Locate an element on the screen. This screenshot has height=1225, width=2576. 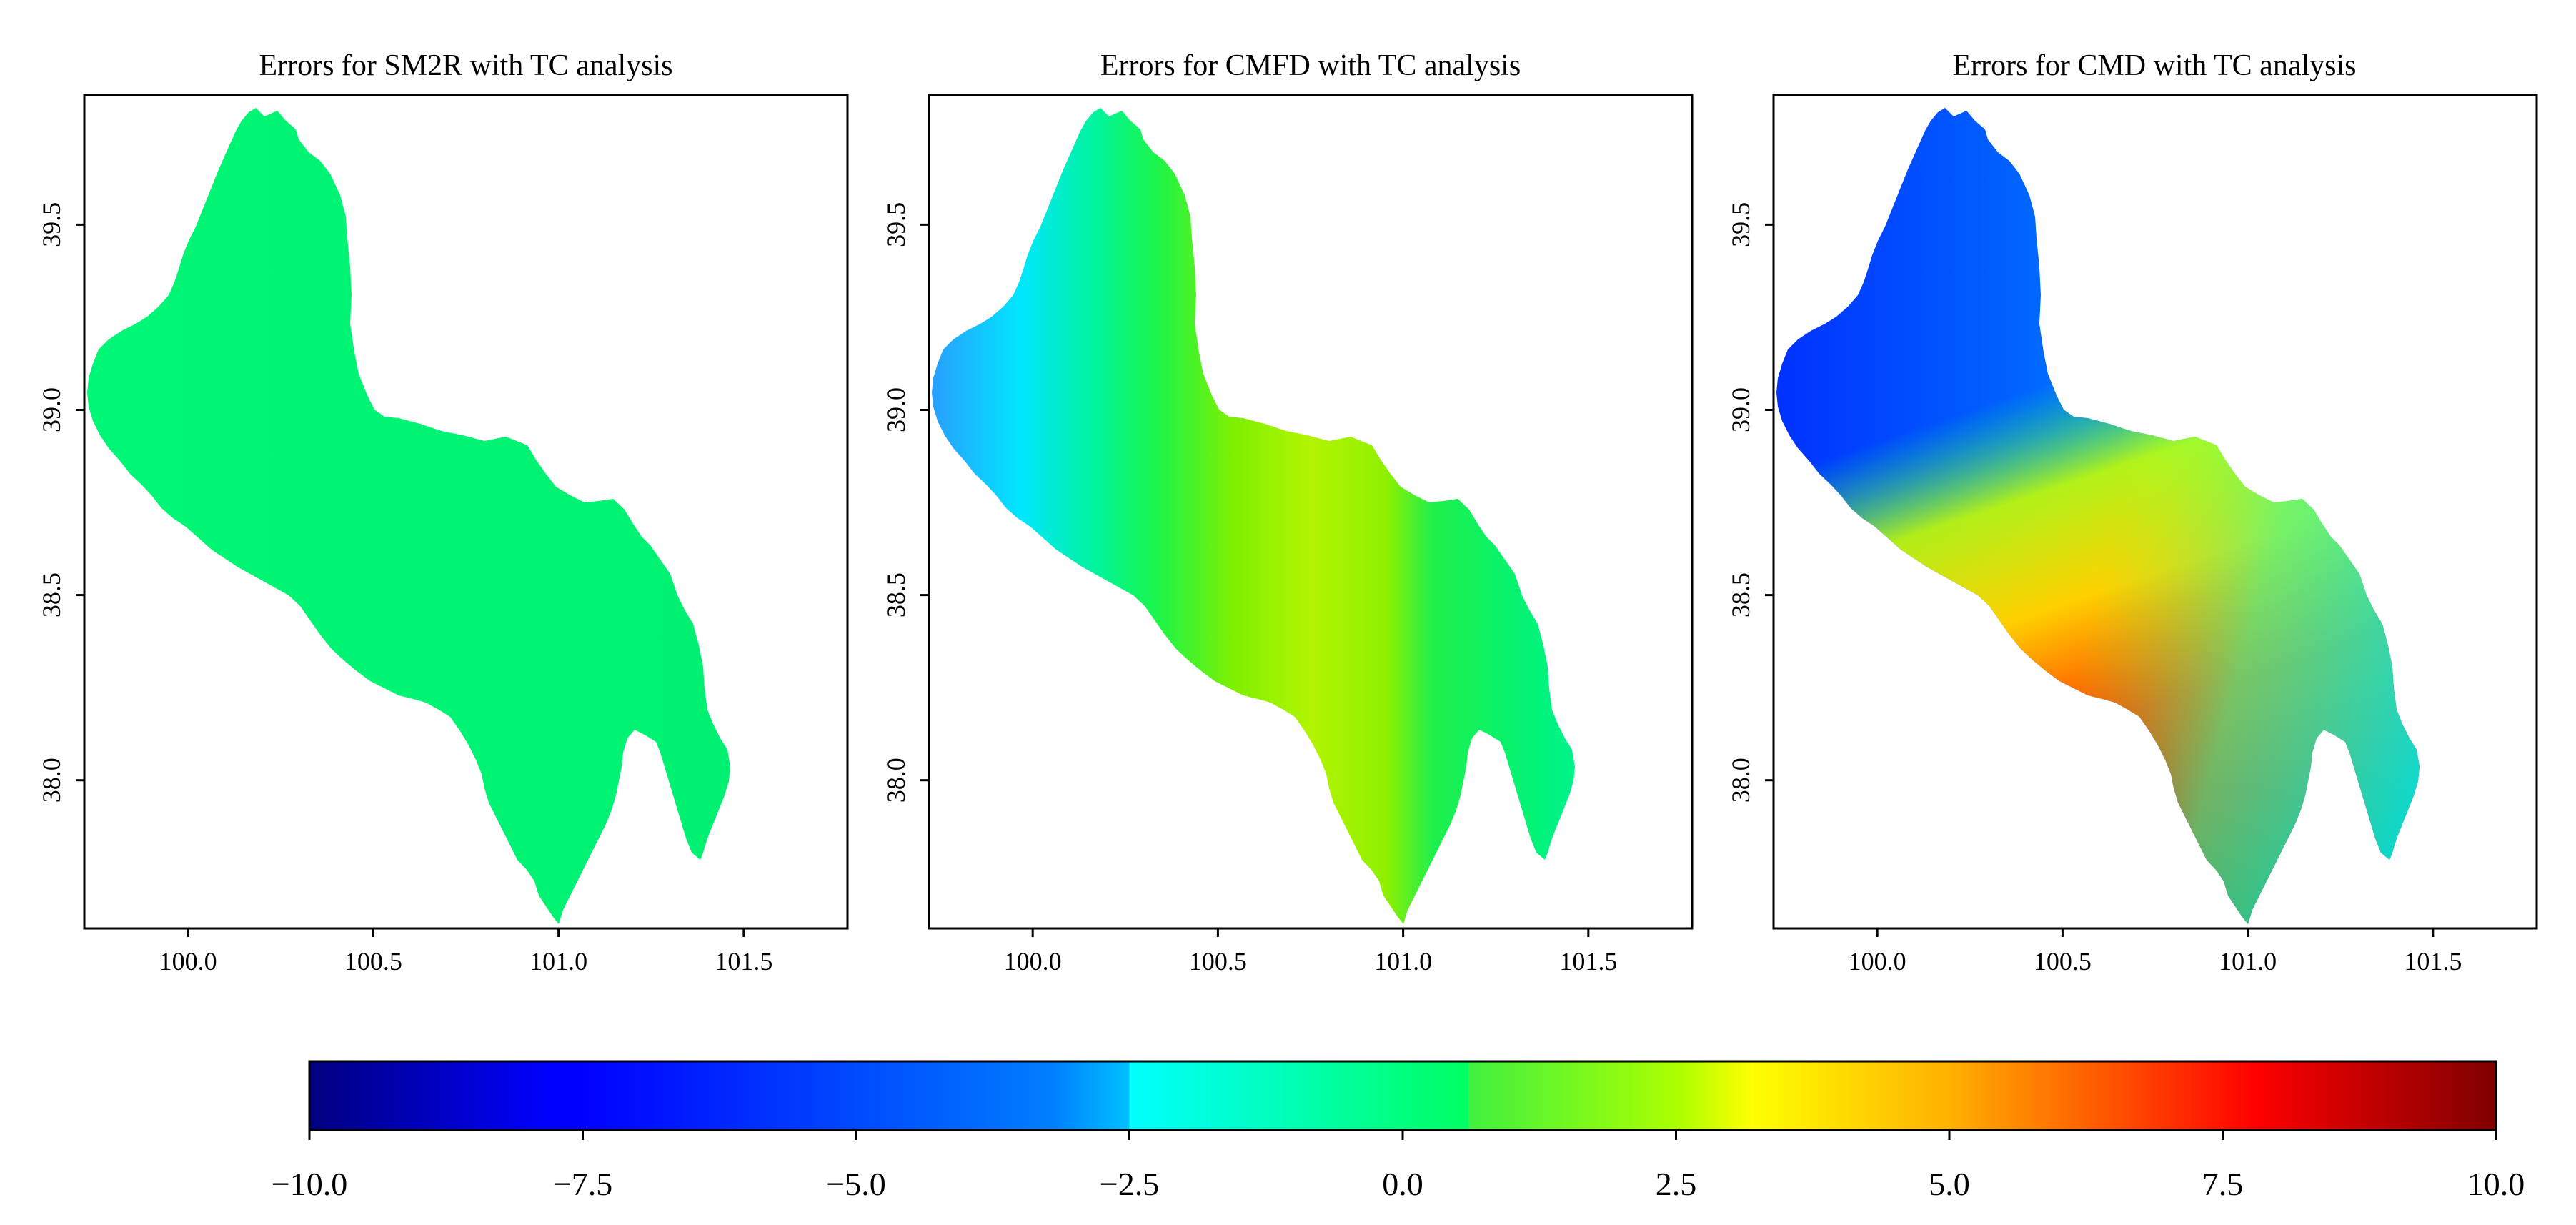
colorbar-tick-label: 10.0 is located at coordinates (2496, 1184).